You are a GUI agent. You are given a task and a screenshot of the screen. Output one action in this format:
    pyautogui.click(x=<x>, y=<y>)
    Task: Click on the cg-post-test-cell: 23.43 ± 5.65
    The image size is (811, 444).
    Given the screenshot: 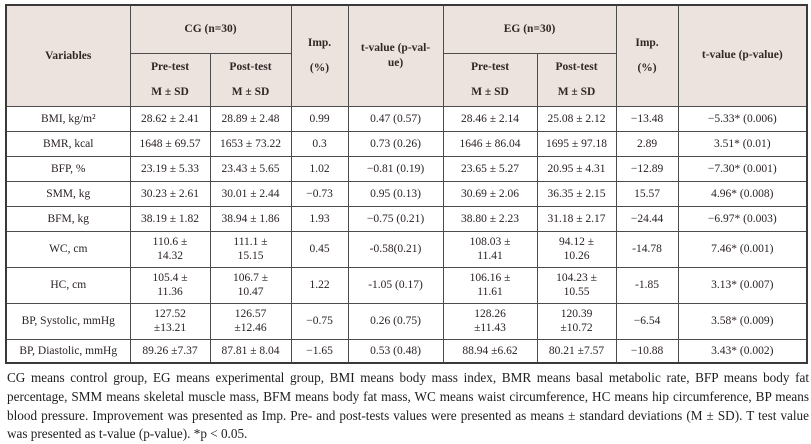 What is the action you would take?
    pyautogui.click(x=250, y=168)
    